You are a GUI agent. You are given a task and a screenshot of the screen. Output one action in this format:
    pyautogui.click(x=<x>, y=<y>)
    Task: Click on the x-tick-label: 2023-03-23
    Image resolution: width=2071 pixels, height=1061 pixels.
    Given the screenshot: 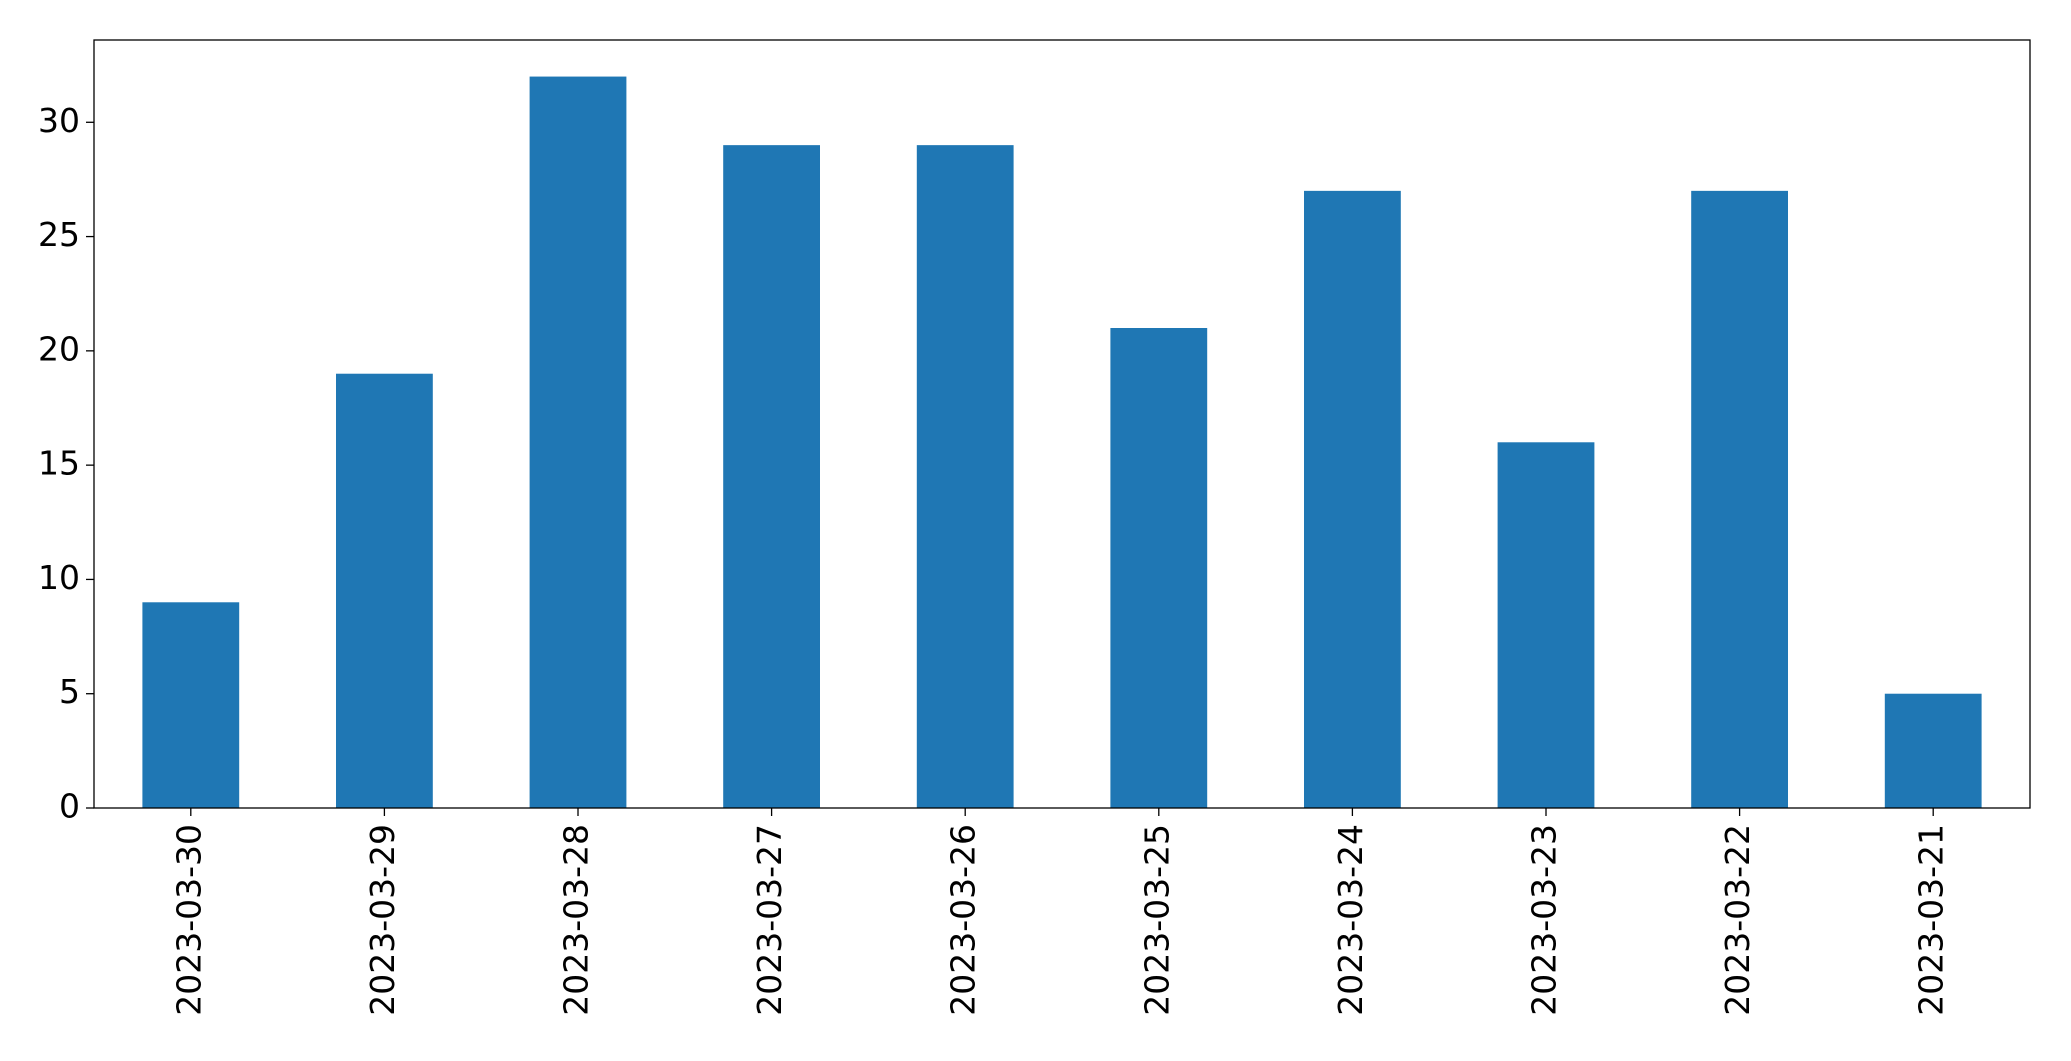 What is the action you would take?
    pyautogui.click(x=1544, y=920)
    